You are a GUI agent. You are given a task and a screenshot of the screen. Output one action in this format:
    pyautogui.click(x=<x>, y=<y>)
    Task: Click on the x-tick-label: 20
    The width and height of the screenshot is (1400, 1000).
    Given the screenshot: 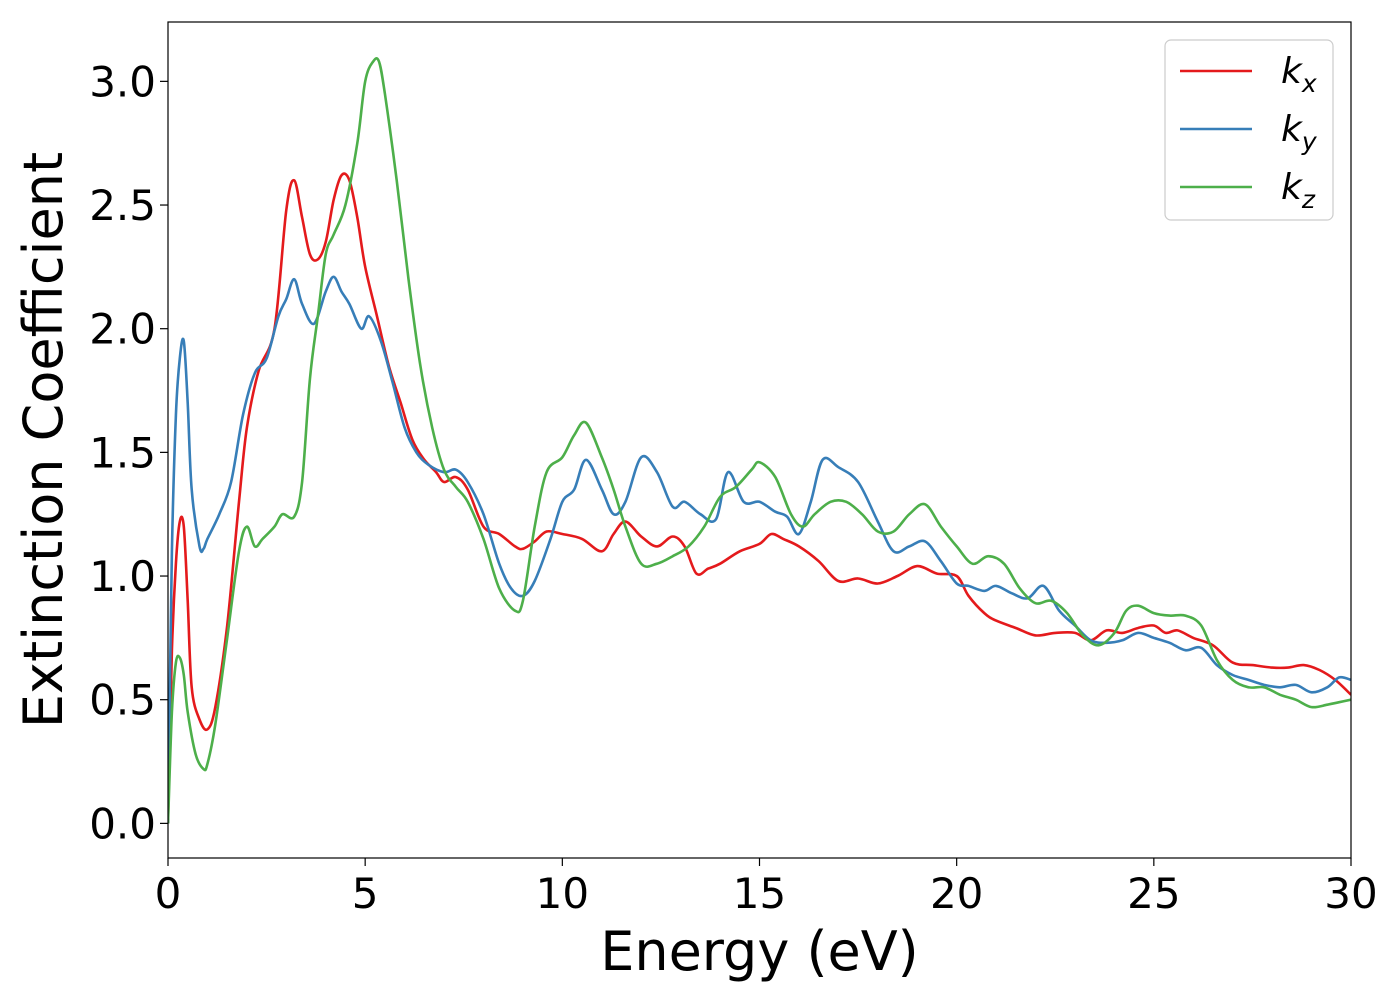 What is the action you would take?
    pyautogui.click(x=956, y=893)
    